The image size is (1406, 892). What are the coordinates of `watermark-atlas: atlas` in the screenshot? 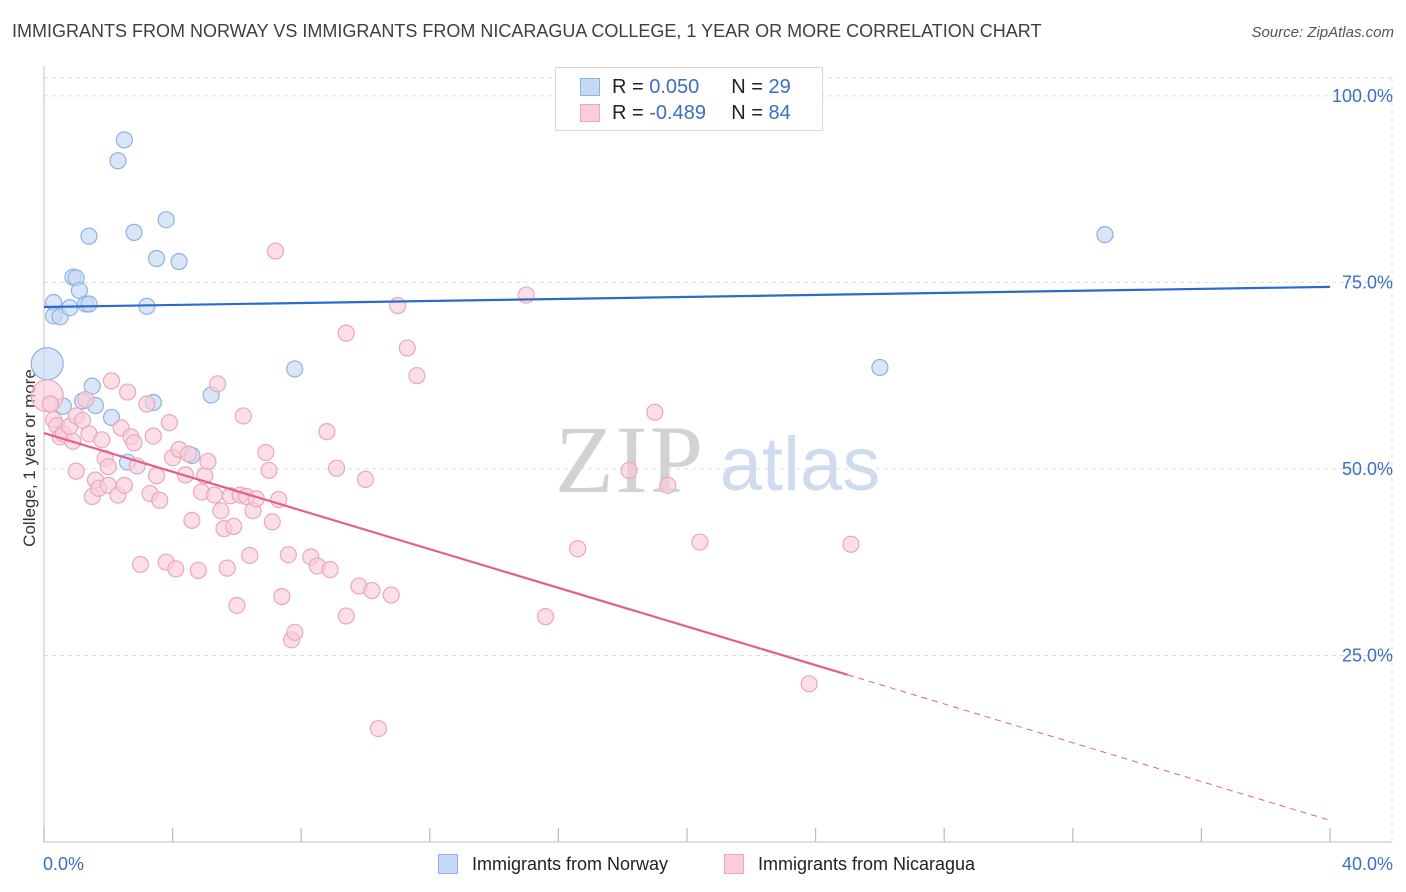 It's located at (800, 464).